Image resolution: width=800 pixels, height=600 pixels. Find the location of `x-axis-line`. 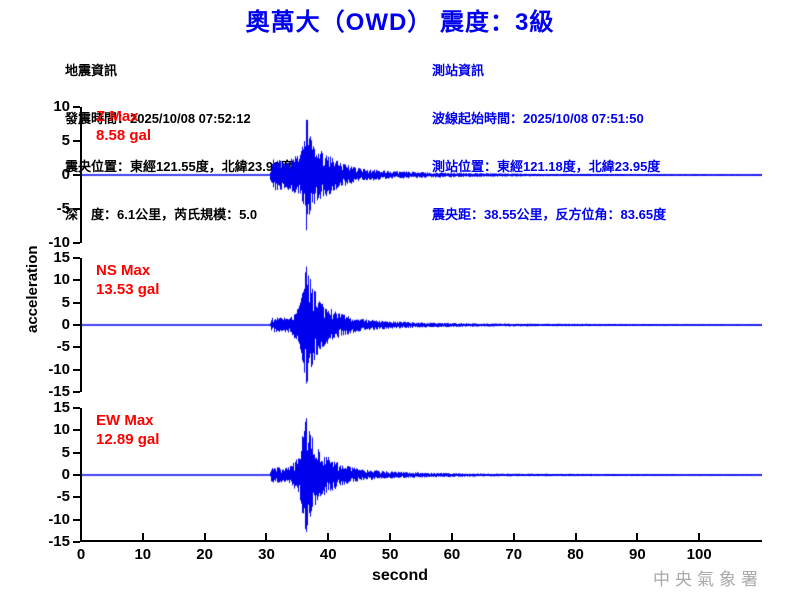

x-axis-line is located at coordinates (421, 541).